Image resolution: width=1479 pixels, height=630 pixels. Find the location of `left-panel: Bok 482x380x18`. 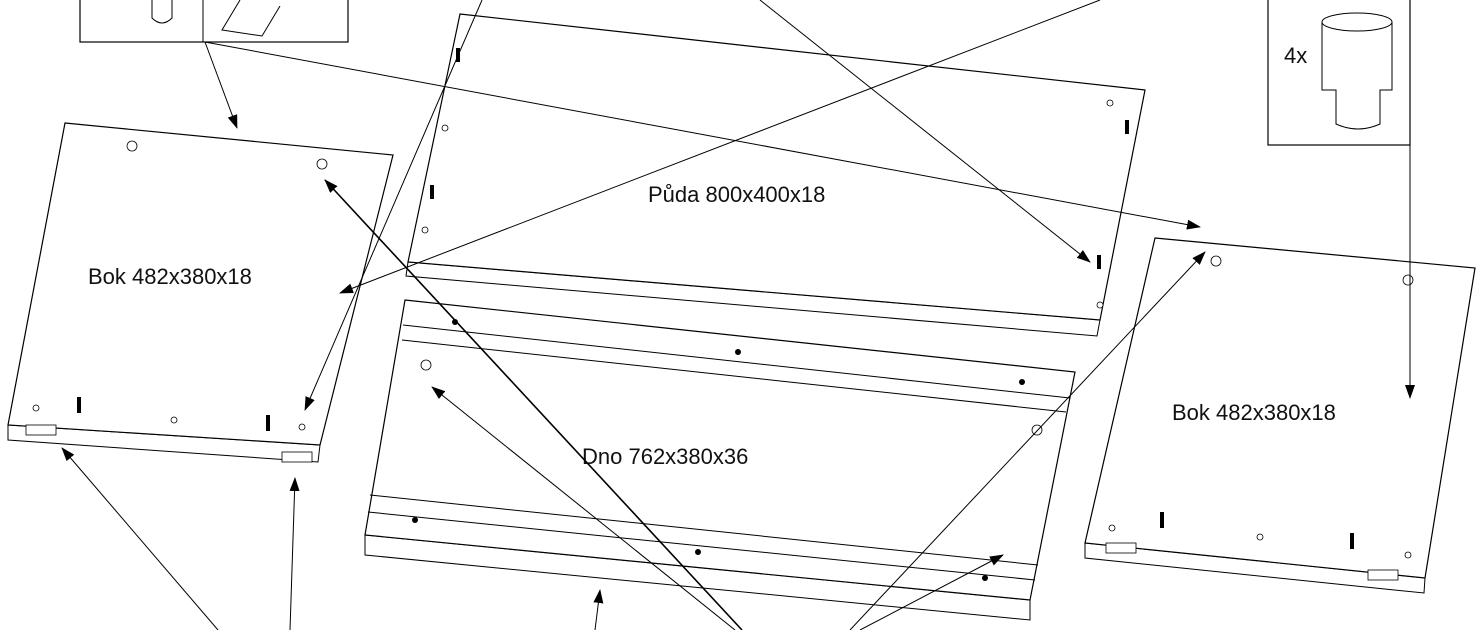

left-panel: Bok 482x380x18 is located at coordinates (200, 292).